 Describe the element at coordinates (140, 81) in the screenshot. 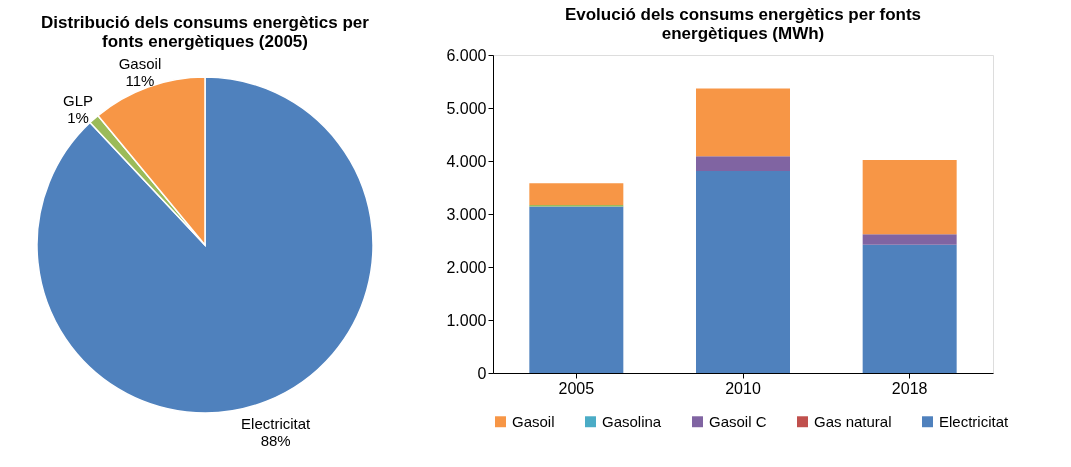

I see `data-label: 11%` at that location.